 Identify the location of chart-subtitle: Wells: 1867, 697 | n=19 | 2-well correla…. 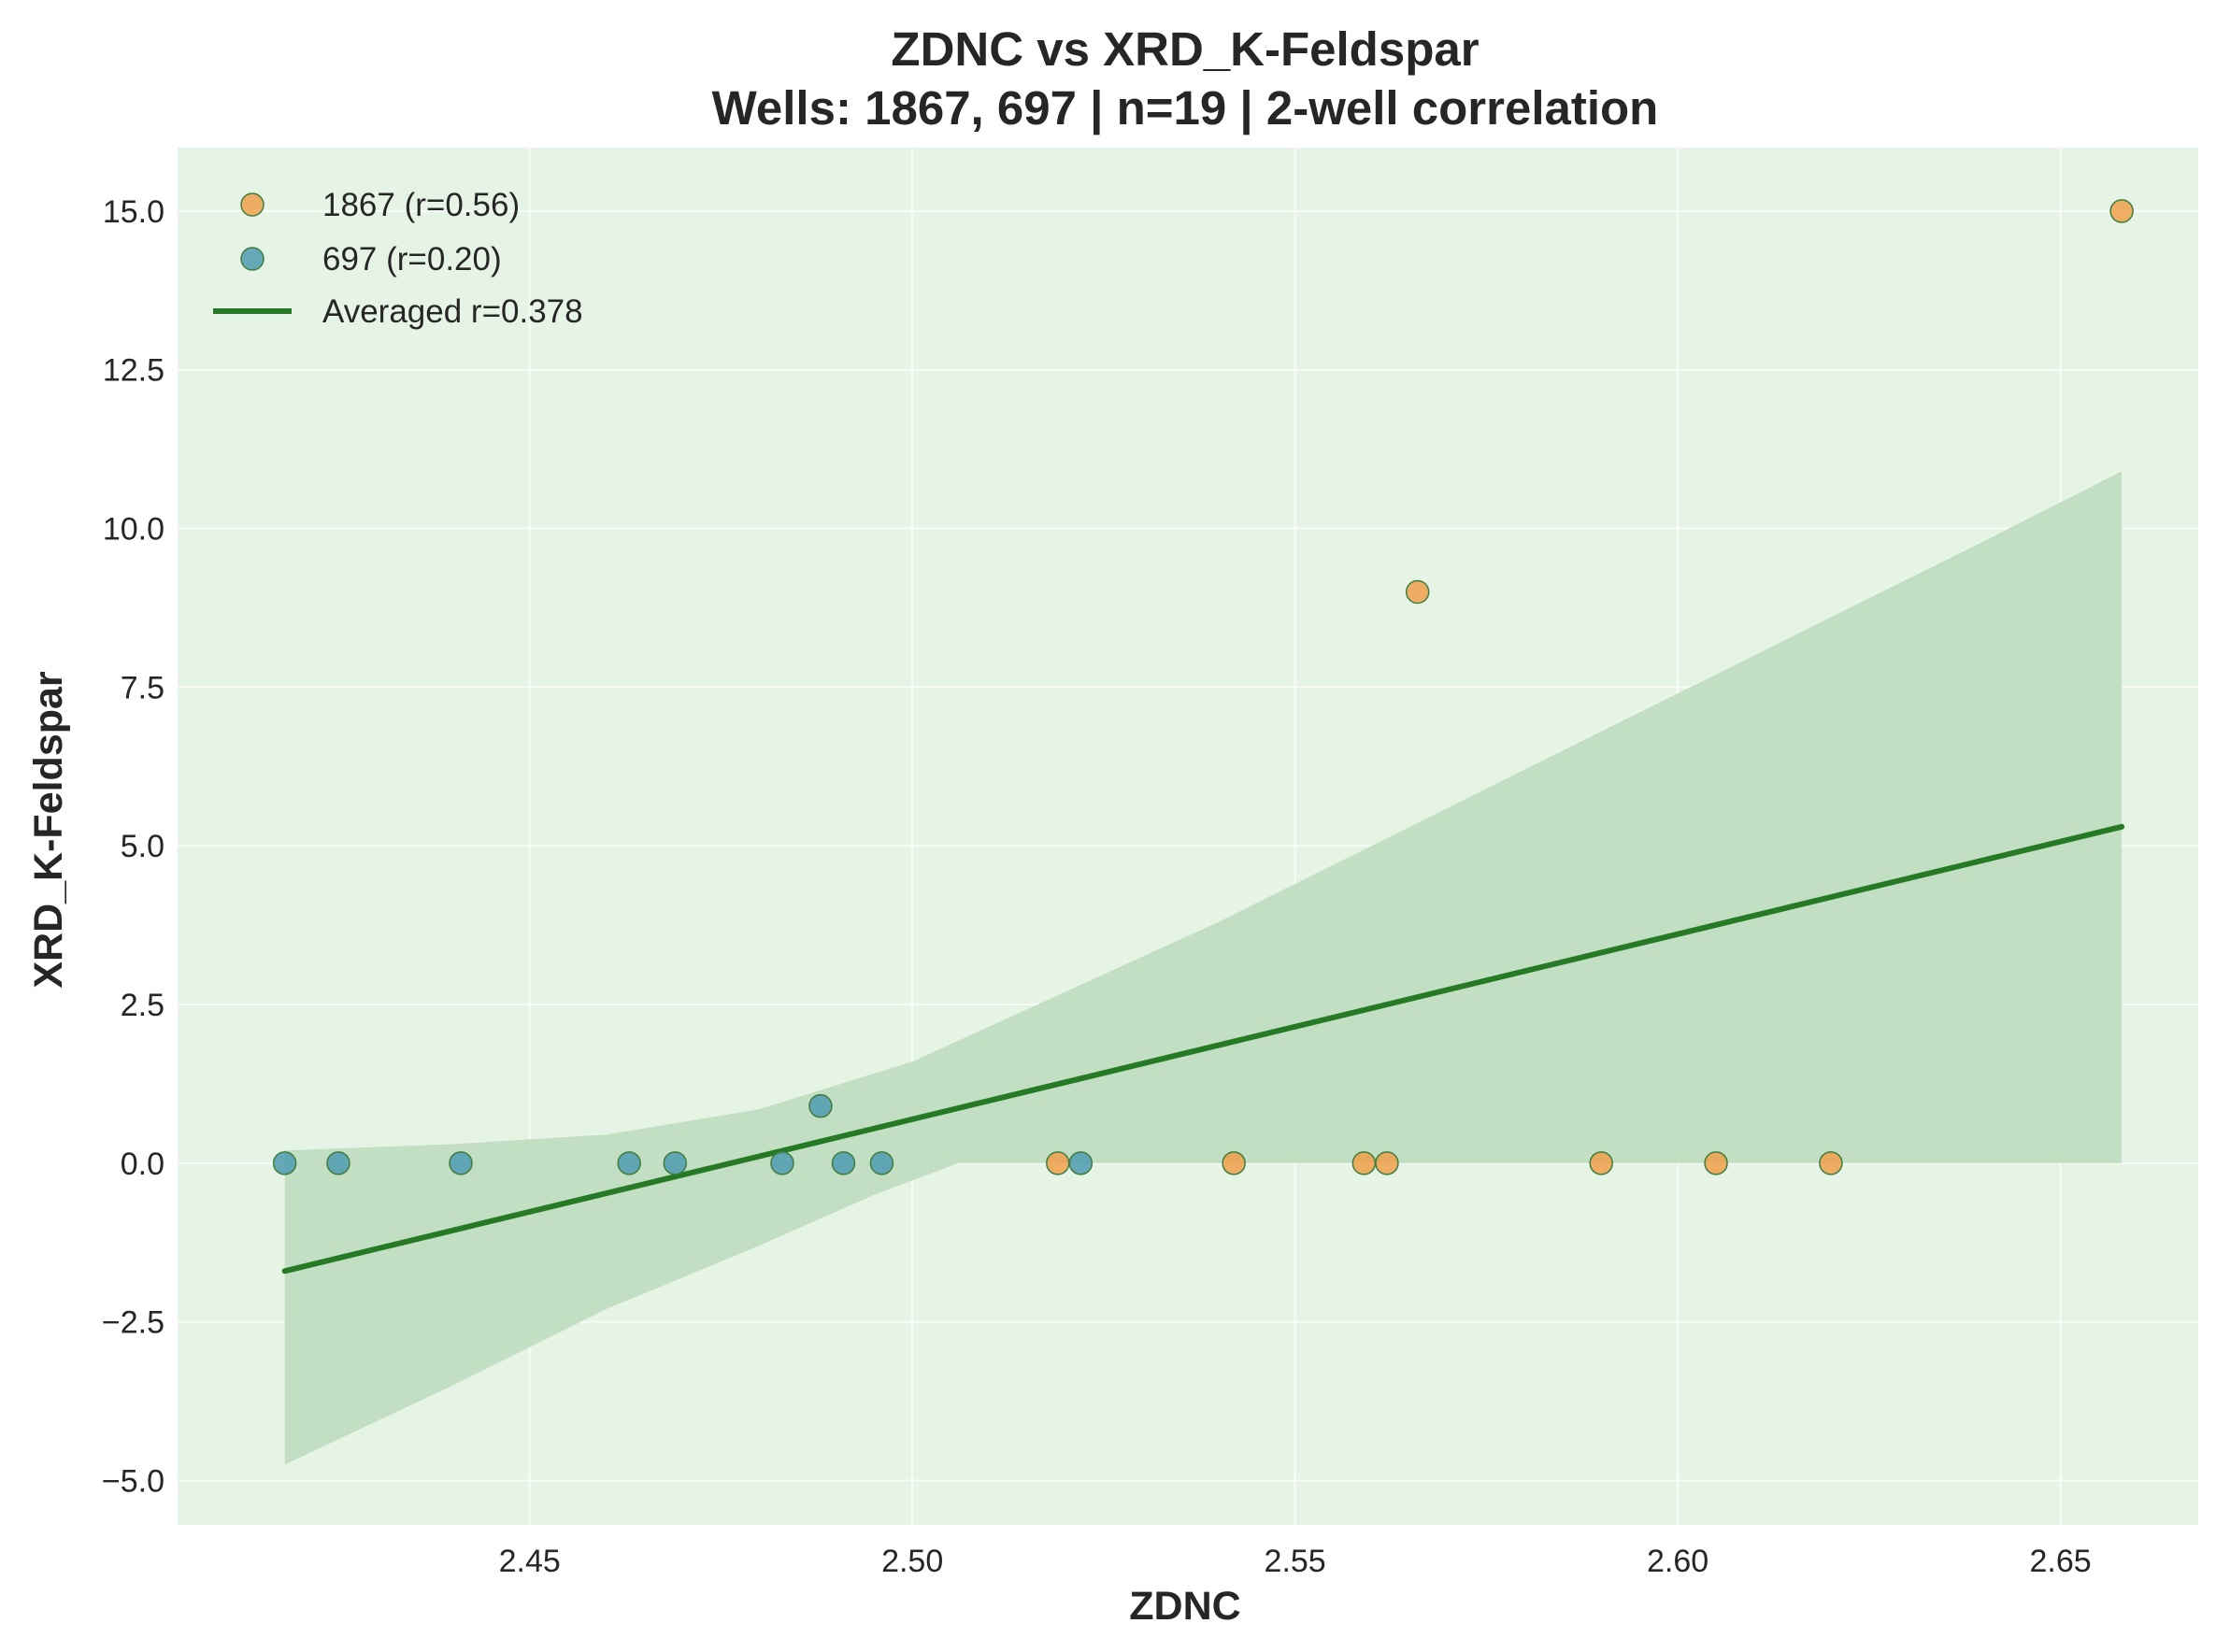
(1185, 108).